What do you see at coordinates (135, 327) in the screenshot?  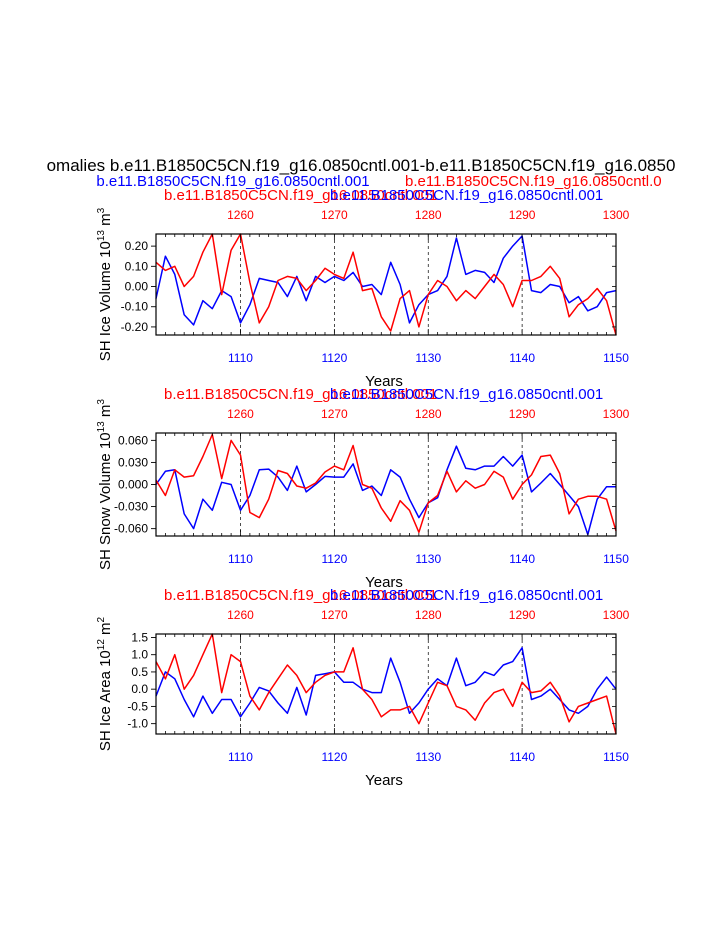 I see `y-tick-label: -0.20` at bounding box center [135, 327].